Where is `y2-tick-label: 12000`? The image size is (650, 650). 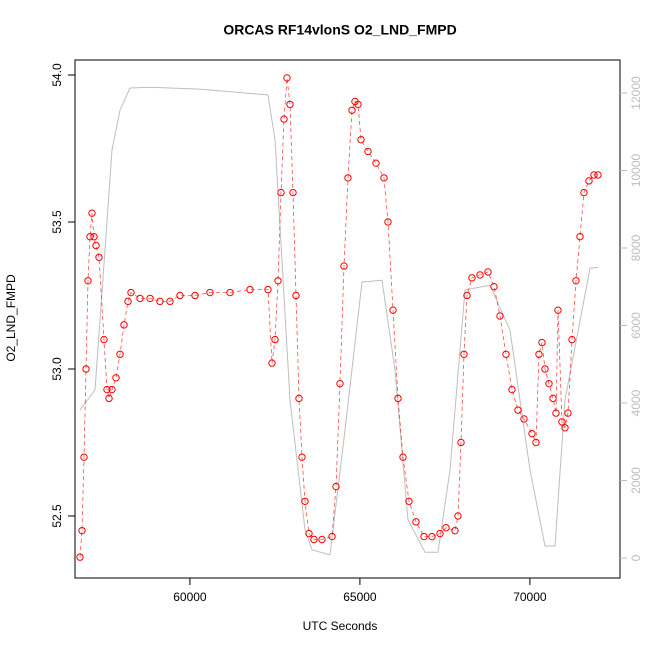
y2-tick-label: 12000 is located at coordinates (636, 93).